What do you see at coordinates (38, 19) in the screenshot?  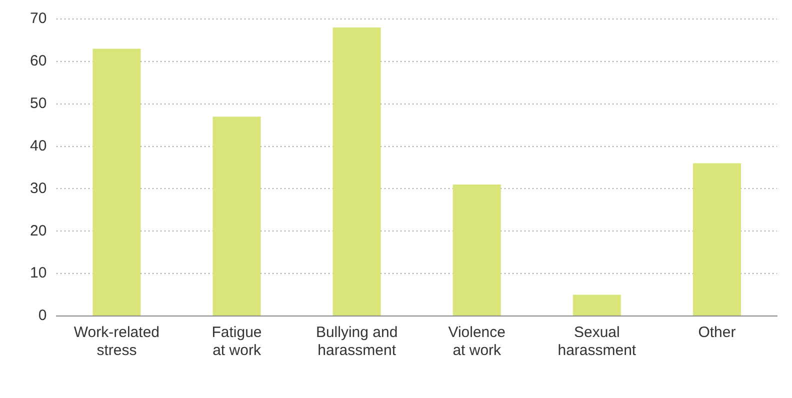 I see `y-tick-label: 70` at bounding box center [38, 19].